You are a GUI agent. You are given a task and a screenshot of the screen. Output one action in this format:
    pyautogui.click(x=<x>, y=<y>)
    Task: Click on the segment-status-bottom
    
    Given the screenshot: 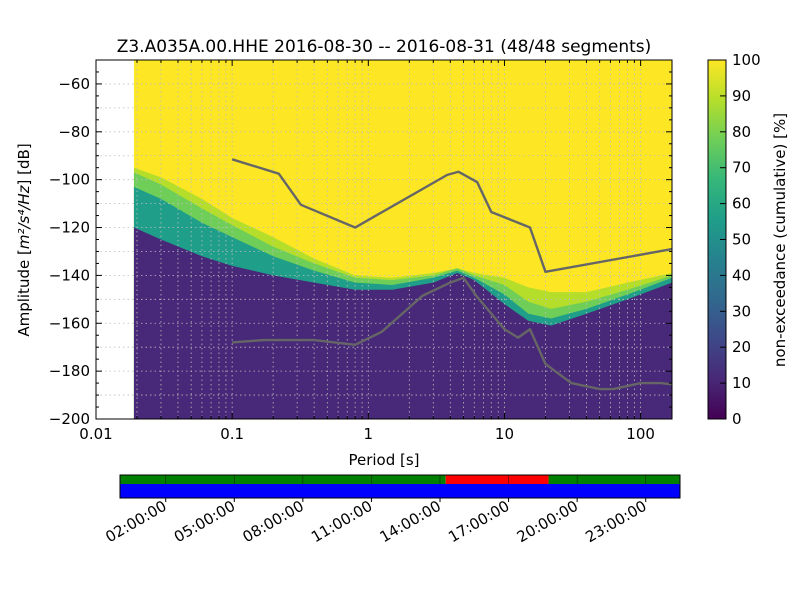 What is the action you would take?
    pyautogui.click(x=400, y=491)
    